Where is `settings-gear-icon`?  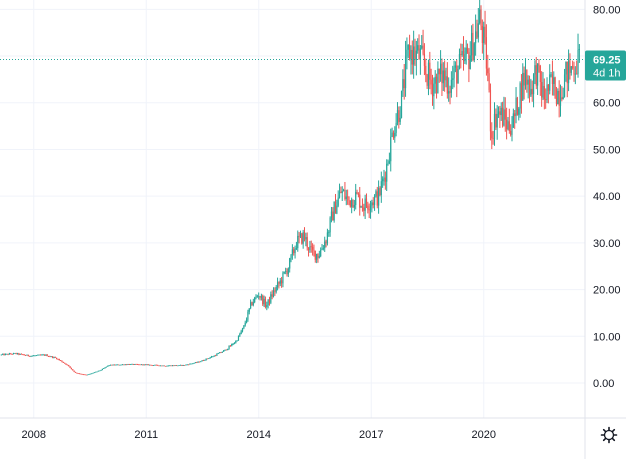
settings-gear-icon is located at coordinates (609, 435).